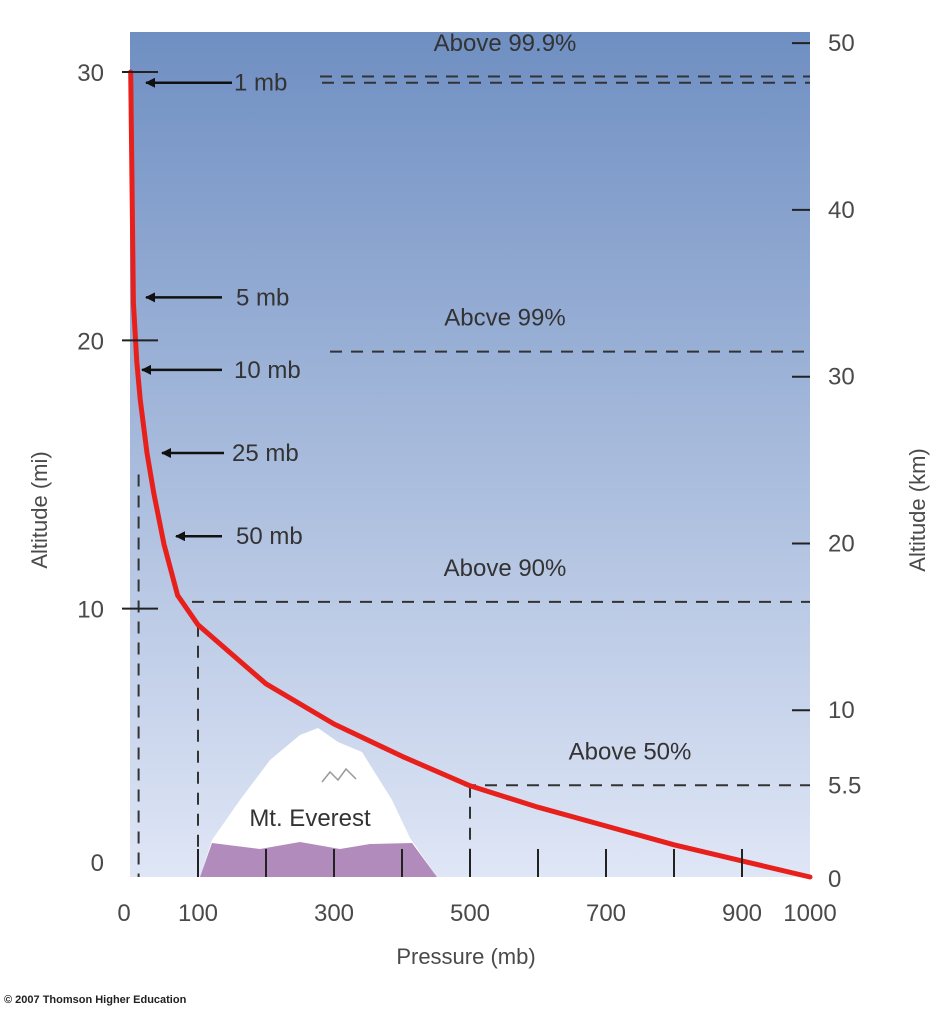 The image size is (951, 1009). Describe the element at coordinates (465, 956) in the screenshot. I see `x-axis-title: Pressure (mb)` at that location.